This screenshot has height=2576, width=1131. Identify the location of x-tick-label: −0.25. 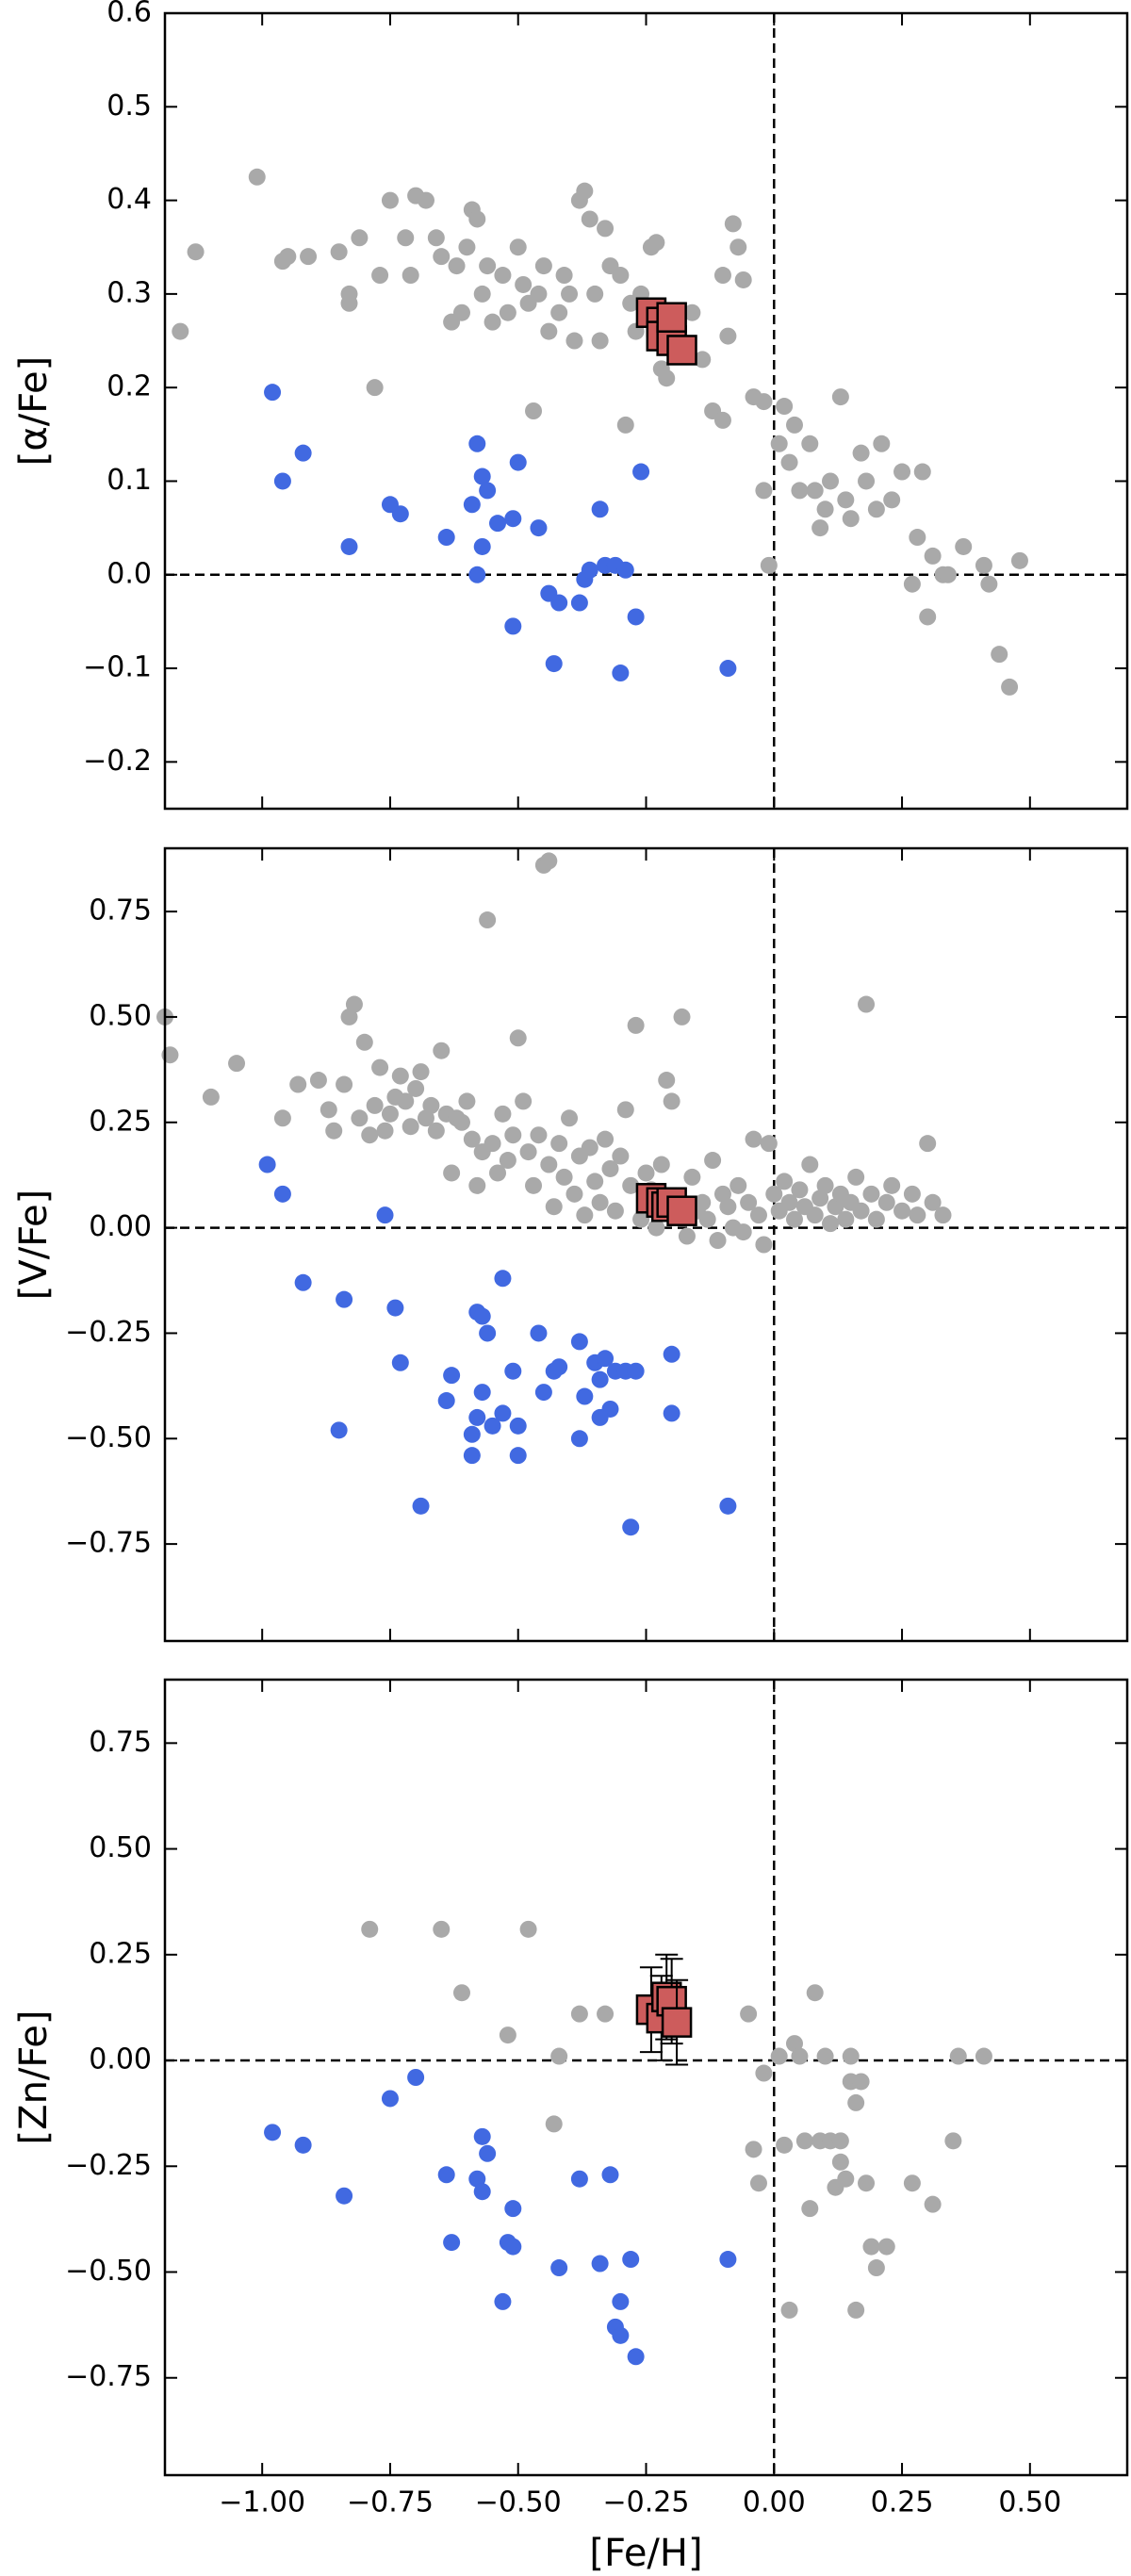
(647, 2502).